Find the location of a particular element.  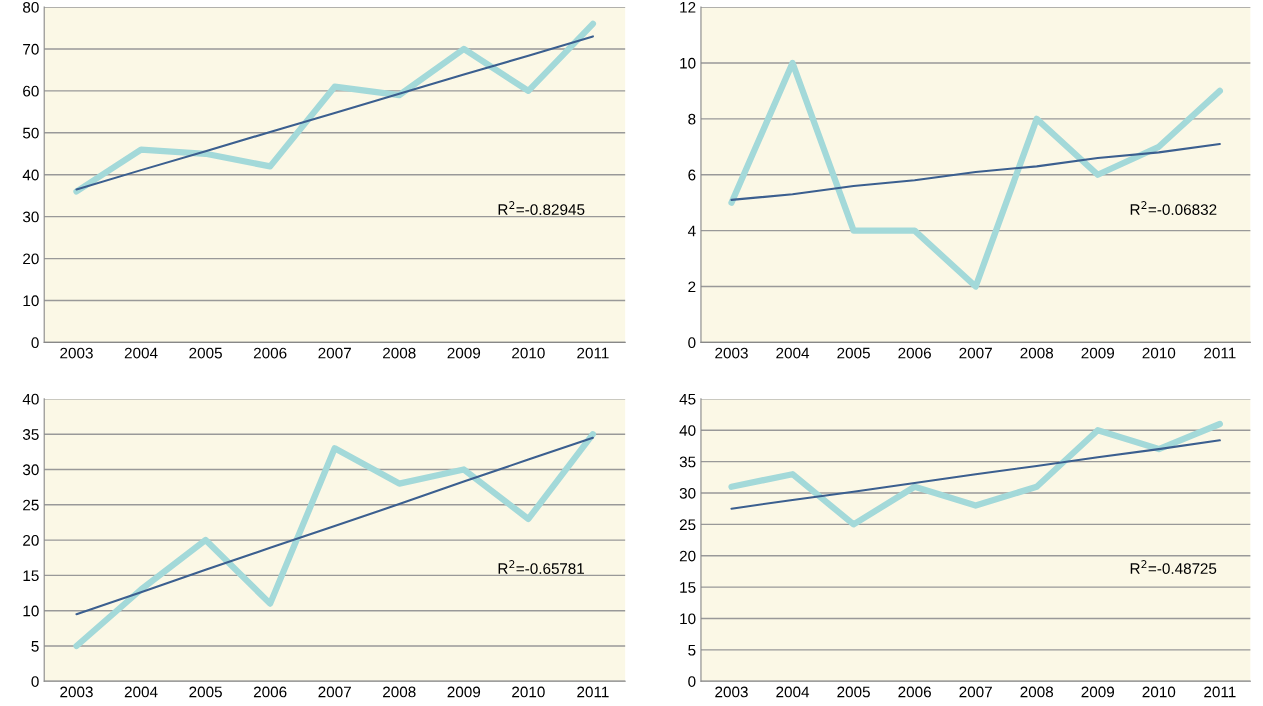

y-tick-label: 12 is located at coordinates (688, 7).